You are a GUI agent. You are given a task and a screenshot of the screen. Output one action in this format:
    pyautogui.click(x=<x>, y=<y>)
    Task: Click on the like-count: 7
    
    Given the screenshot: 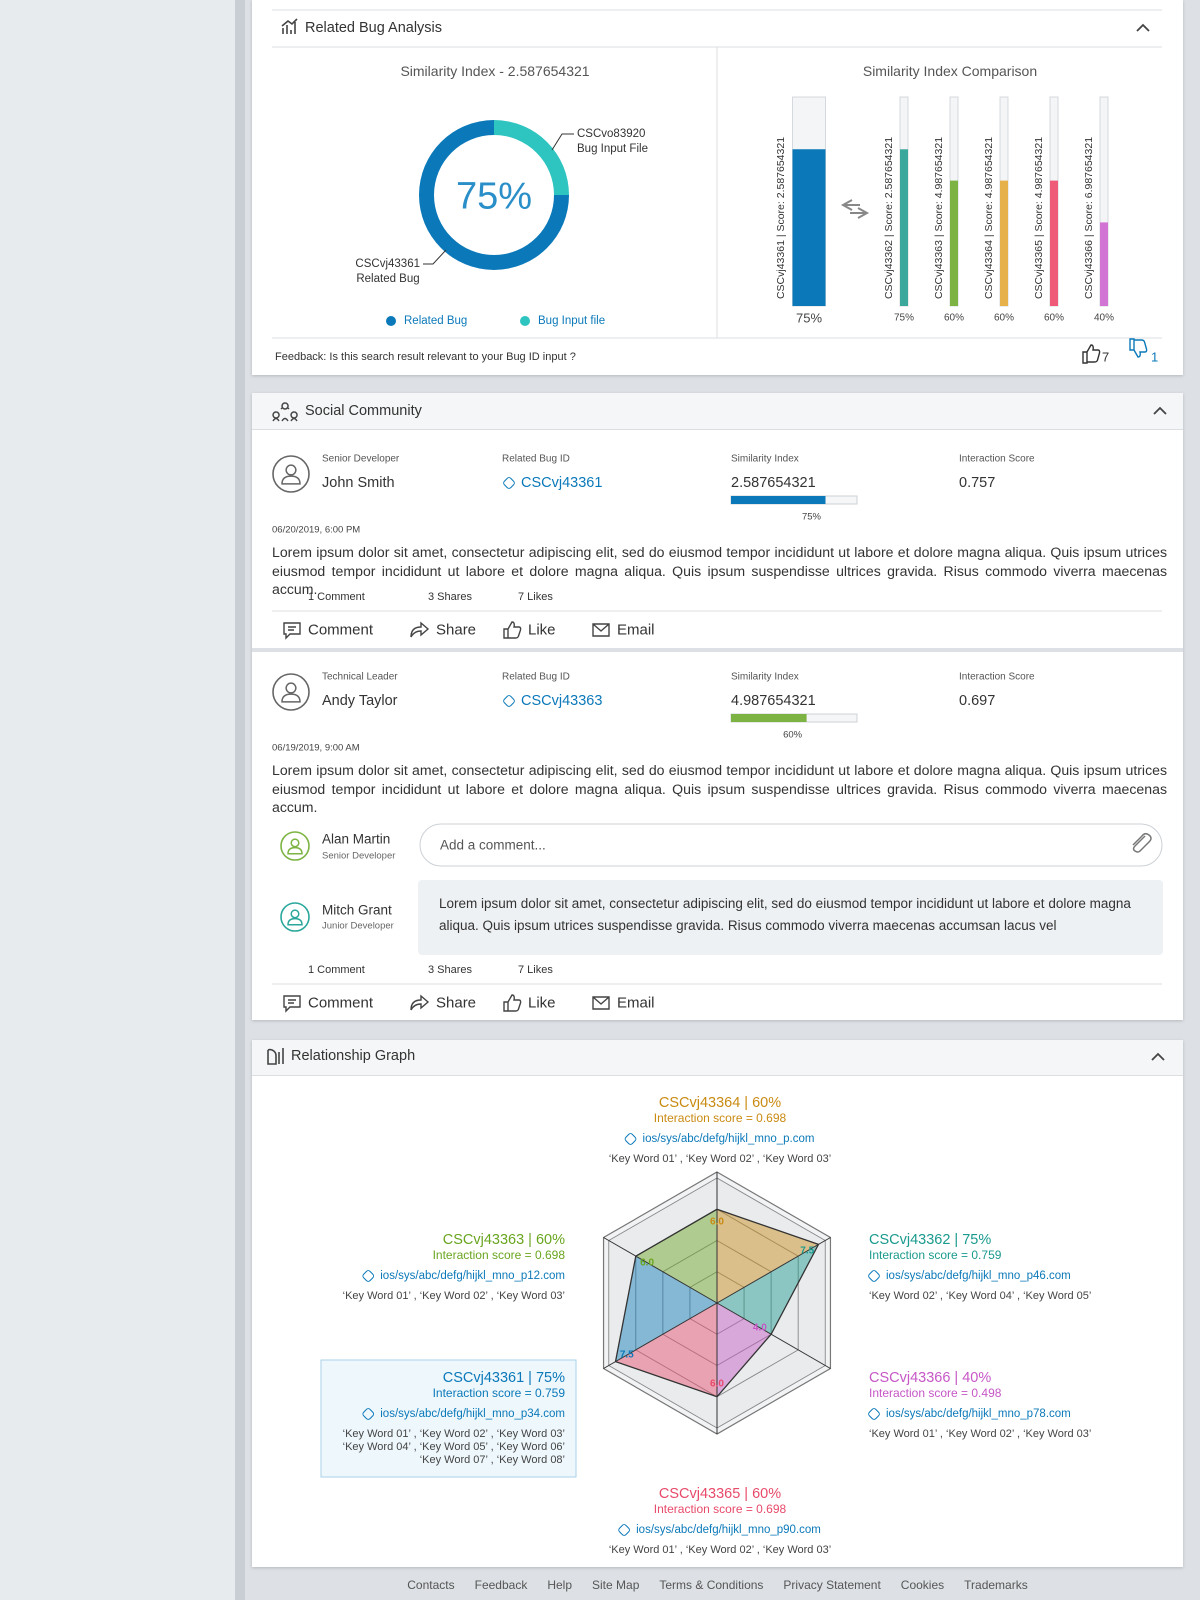 What is the action you would take?
    pyautogui.click(x=1106, y=357)
    